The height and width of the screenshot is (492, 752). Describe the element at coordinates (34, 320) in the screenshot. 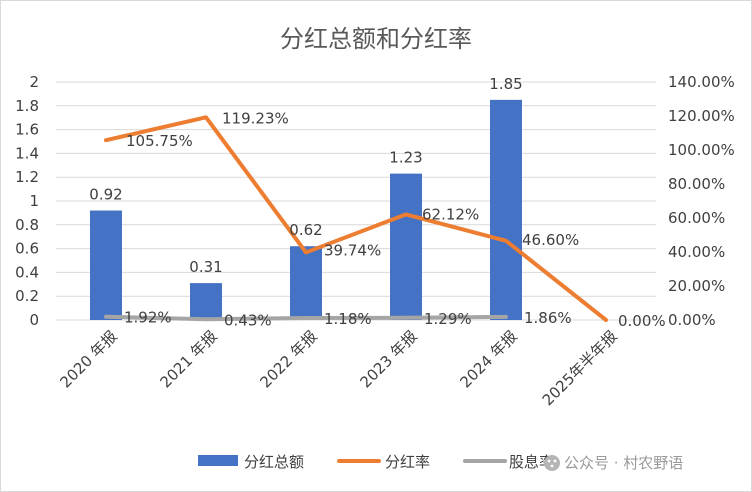

I see `left-tick-label: 0` at that location.